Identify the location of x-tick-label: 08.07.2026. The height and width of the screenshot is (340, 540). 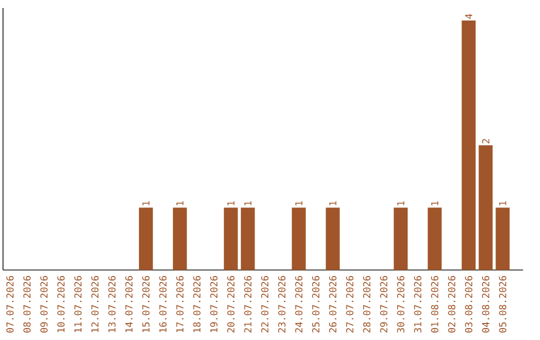
(27, 304).